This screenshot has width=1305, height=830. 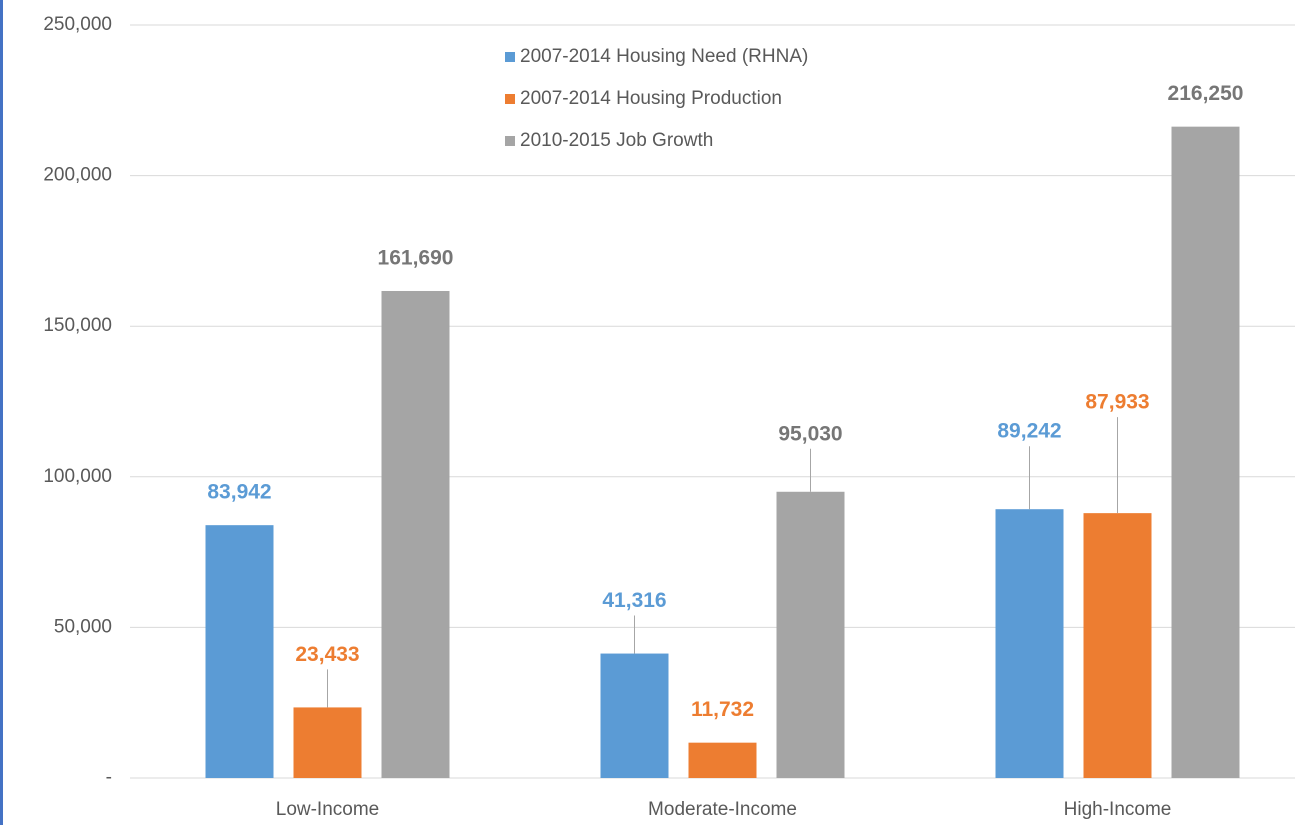 What do you see at coordinates (664, 56) in the screenshot?
I see `legend-label: 2007-2014 Housing Need (RHNA)` at bounding box center [664, 56].